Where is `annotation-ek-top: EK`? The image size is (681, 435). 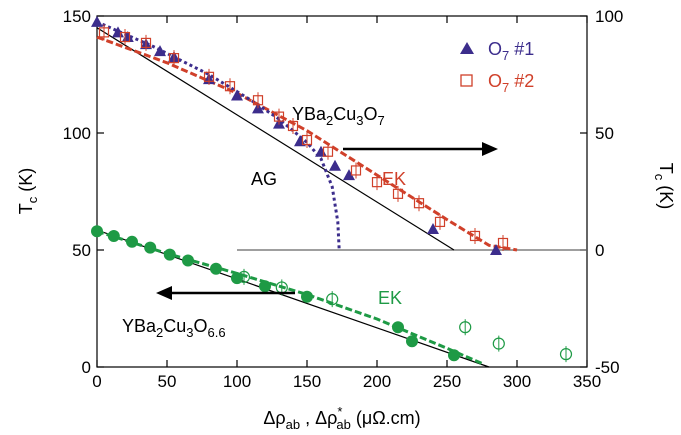 annotation-ek-top: EK is located at coordinates (394, 179).